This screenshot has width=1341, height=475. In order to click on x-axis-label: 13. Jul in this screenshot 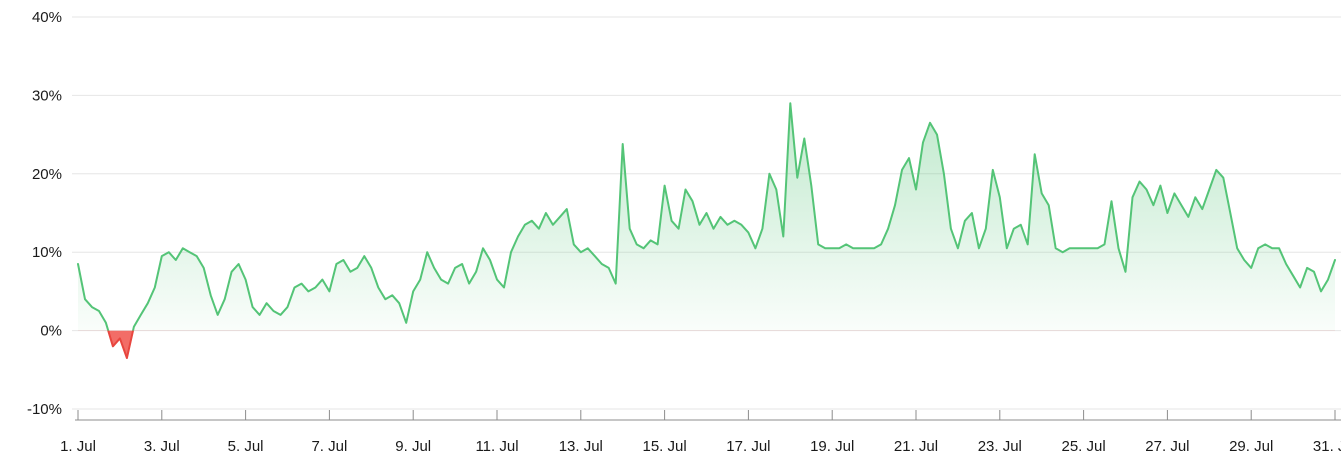, I will do `click(581, 446)`.